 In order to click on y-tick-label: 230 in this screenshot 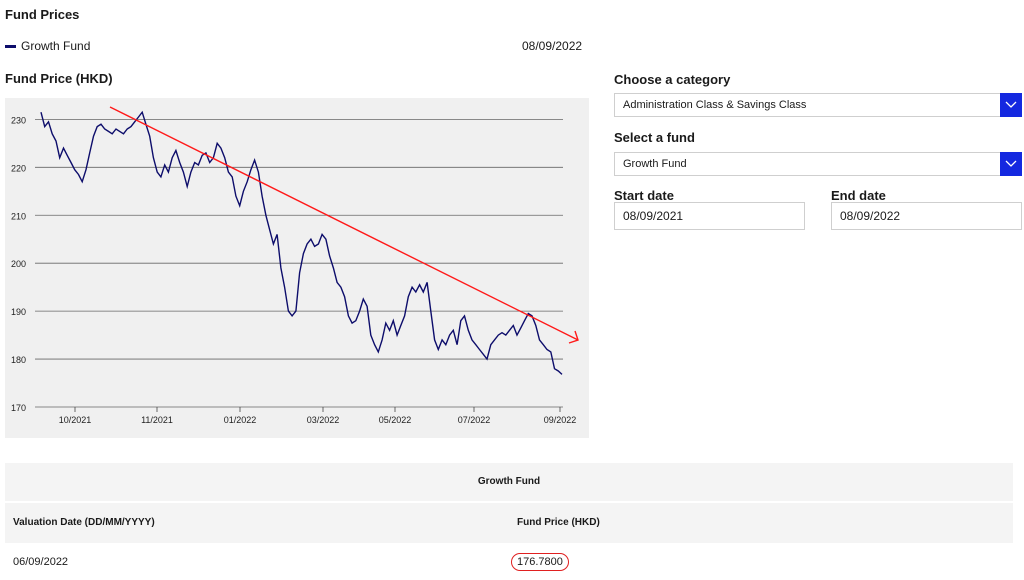, I will do `click(18, 120)`.